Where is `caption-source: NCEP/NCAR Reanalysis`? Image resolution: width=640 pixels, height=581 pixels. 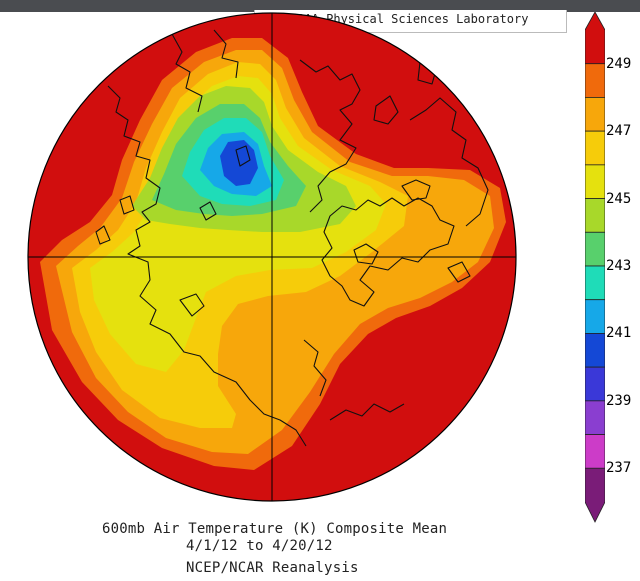
caption-source: NCEP/NCAR Reanalysis is located at coordinates (272, 568).